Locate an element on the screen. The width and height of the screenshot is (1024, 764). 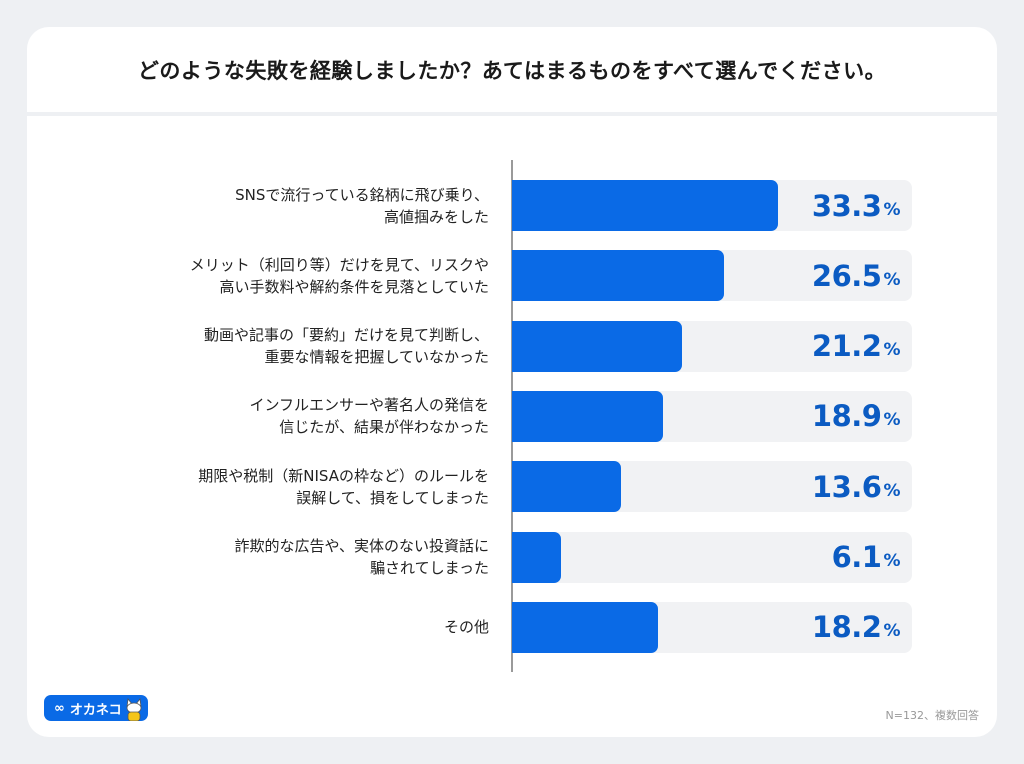
category-label-line: 詐欺的な広告や、実体のない投資話に is located at coordinates (361, 546).